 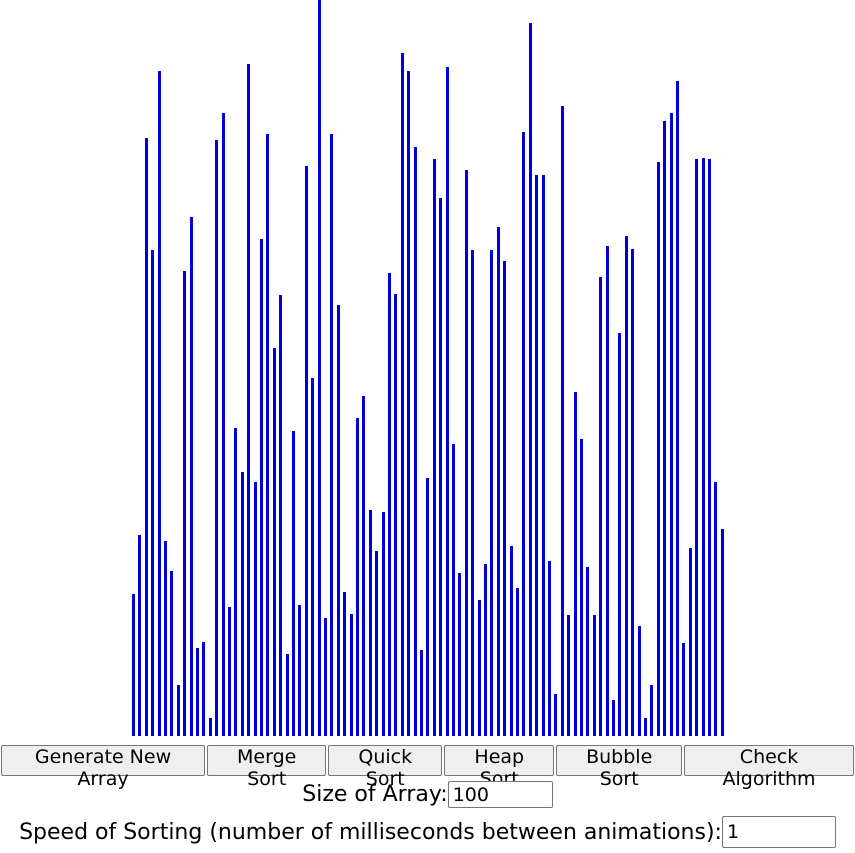 What do you see at coordinates (499, 767) in the screenshot?
I see `heap-sort-button: Heap Sort` at bounding box center [499, 767].